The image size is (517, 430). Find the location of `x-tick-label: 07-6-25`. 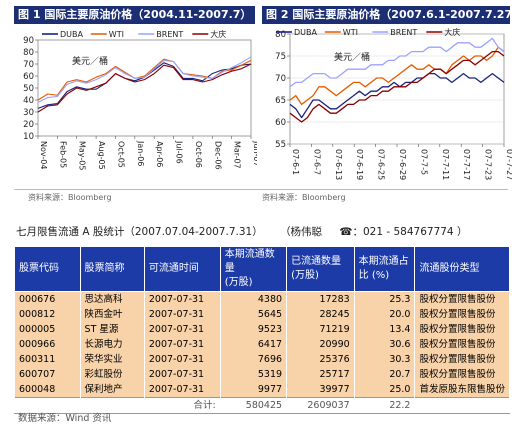

x-tick-label: 07-6-25 is located at coordinates (381, 164).